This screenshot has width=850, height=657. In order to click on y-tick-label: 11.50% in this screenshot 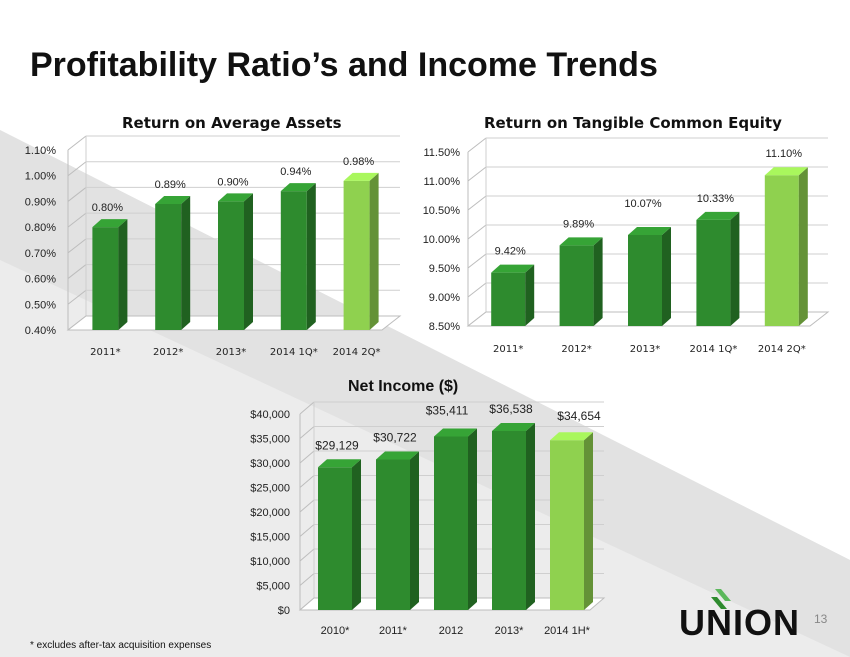, I will do `click(442, 153)`.